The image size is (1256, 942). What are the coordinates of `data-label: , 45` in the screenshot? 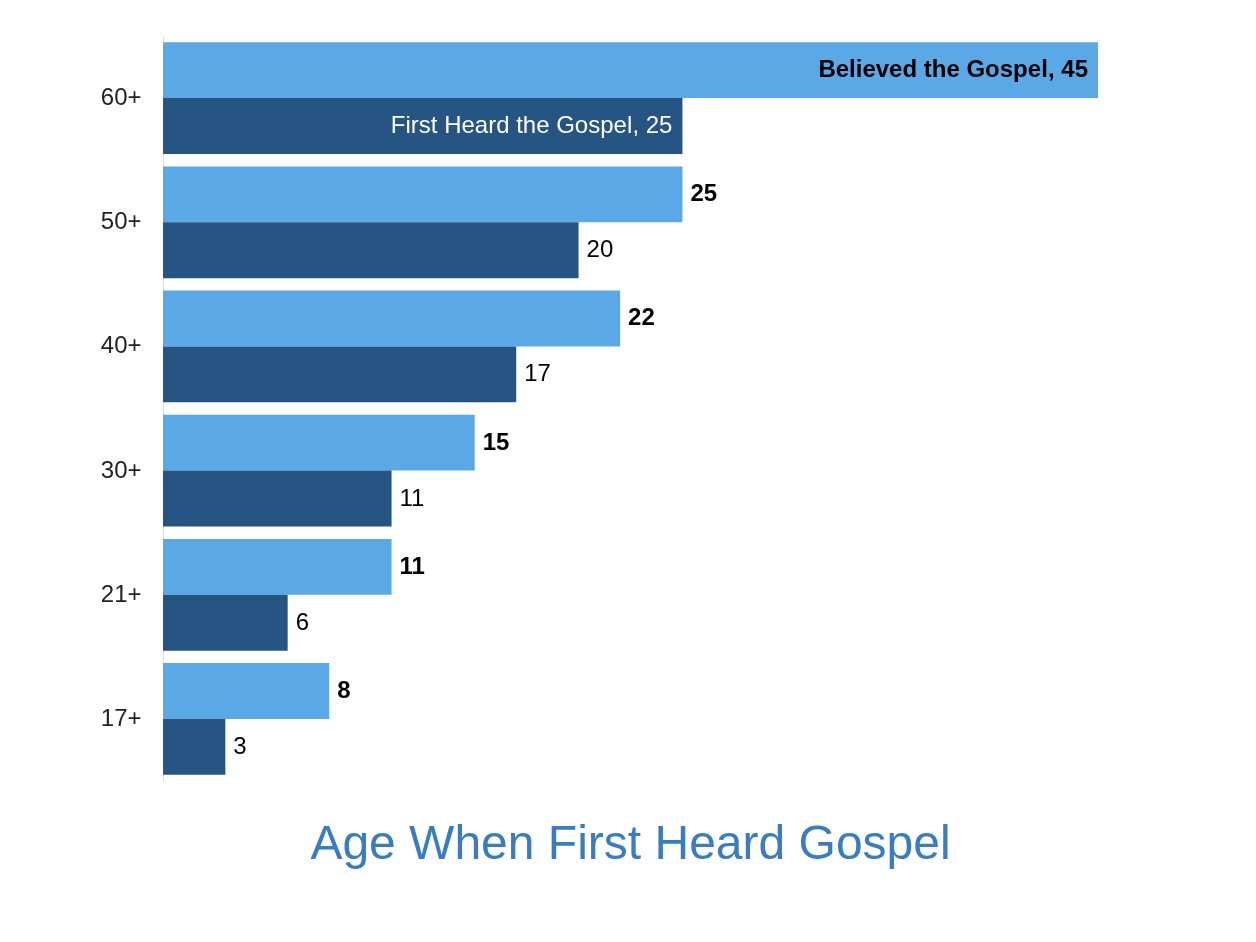 It's located at (1067, 69).